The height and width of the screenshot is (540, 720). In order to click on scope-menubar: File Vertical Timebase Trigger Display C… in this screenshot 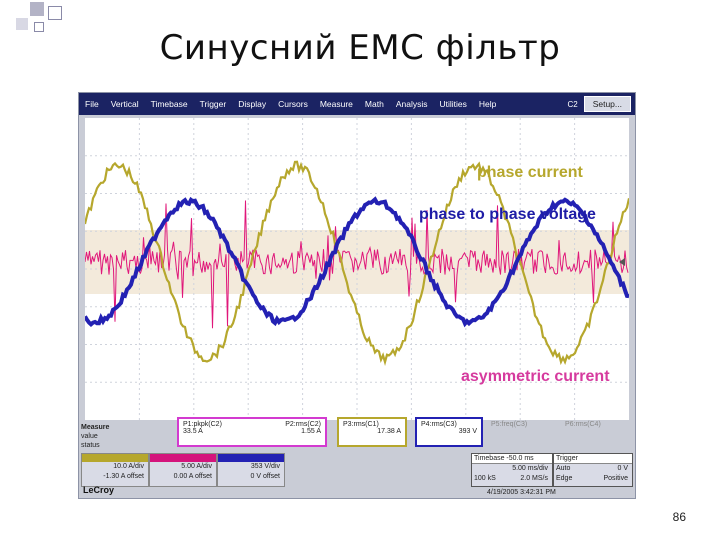, I will do `click(357, 104)`.